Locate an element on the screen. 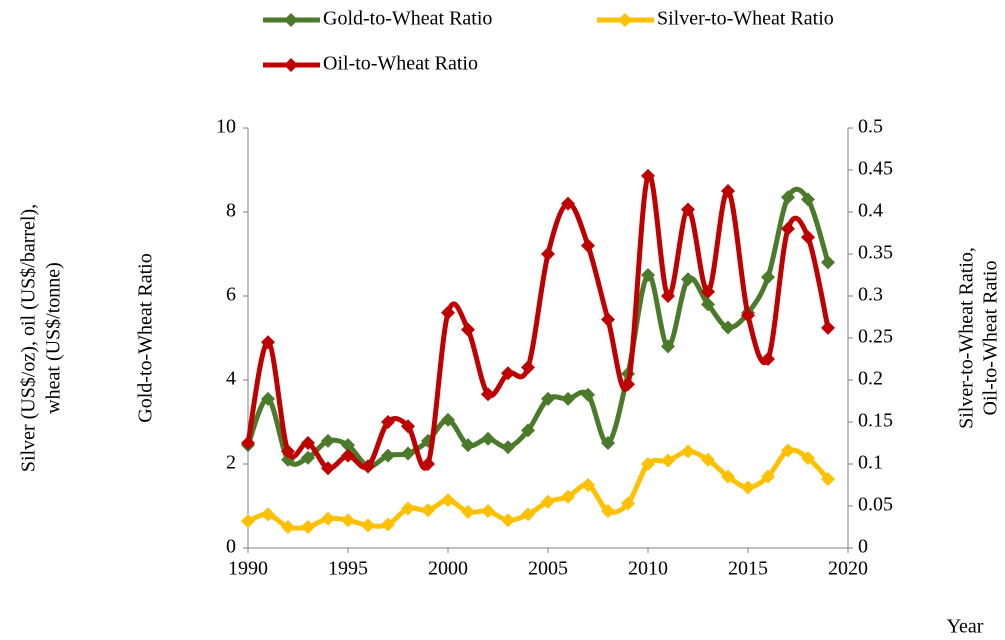 The image size is (1005, 640). y2-axis-title: Oil-to-Wheat Ratio is located at coordinates (991, 338).